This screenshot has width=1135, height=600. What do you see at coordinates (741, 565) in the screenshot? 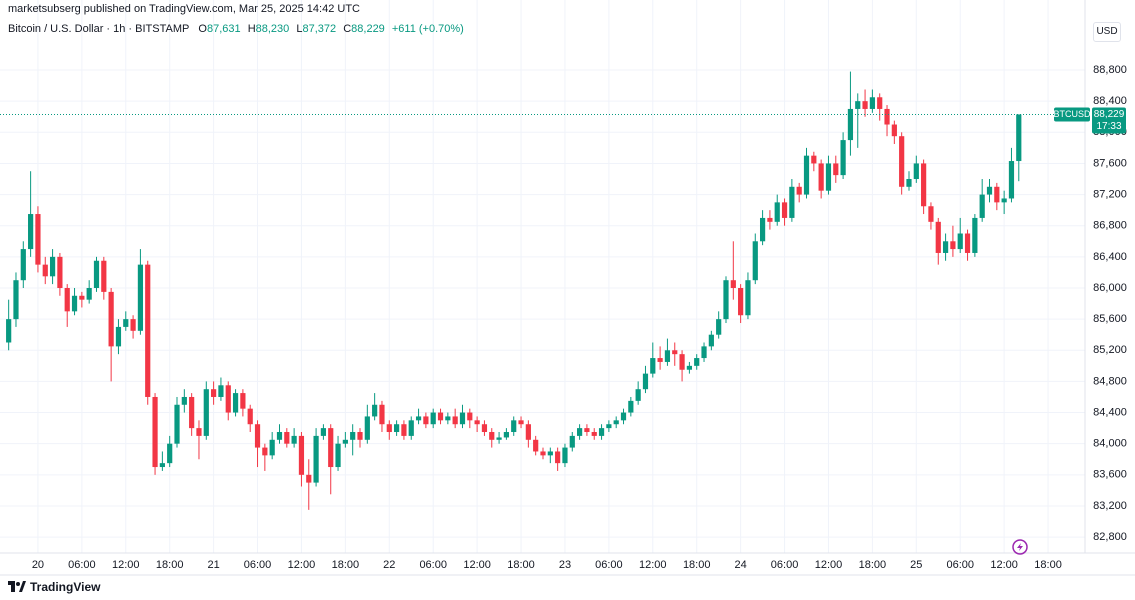
I see `x-tick-label: 24` at bounding box center [741, 565].